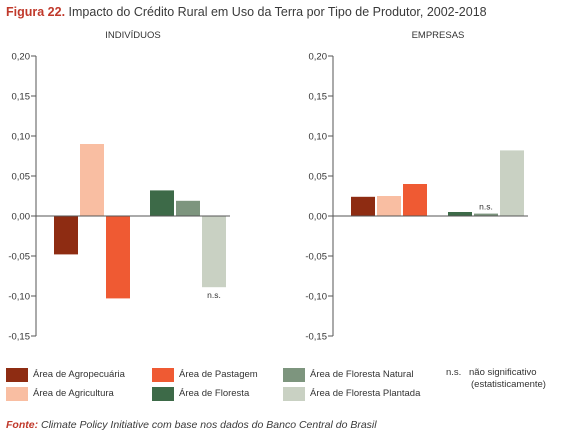 This screenshot has width=571, height=442. What do you see at coordinates (22, 425) in the screenshot?
I see `source-label: Fonte:` at bounding box center [22, 425].